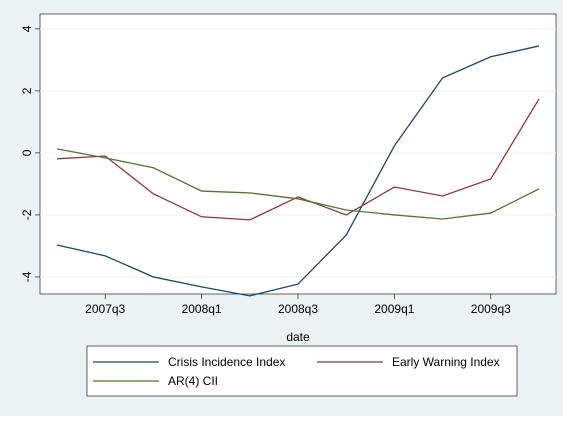  I want to click on legend-label: AR(4) CII, so click(193, 381).